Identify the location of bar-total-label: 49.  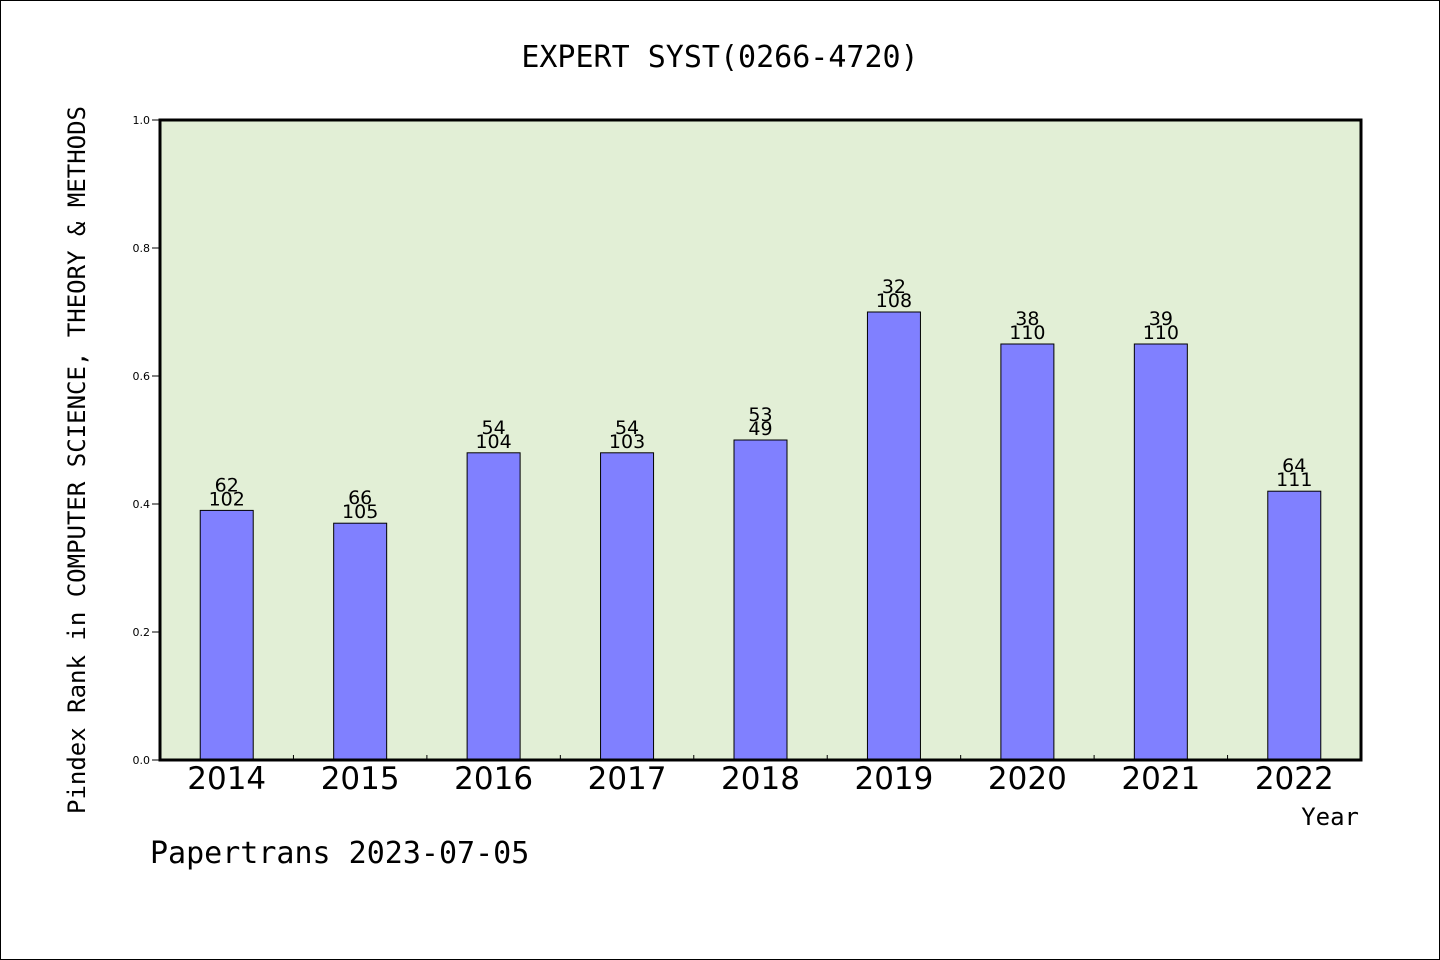
(760, 429).